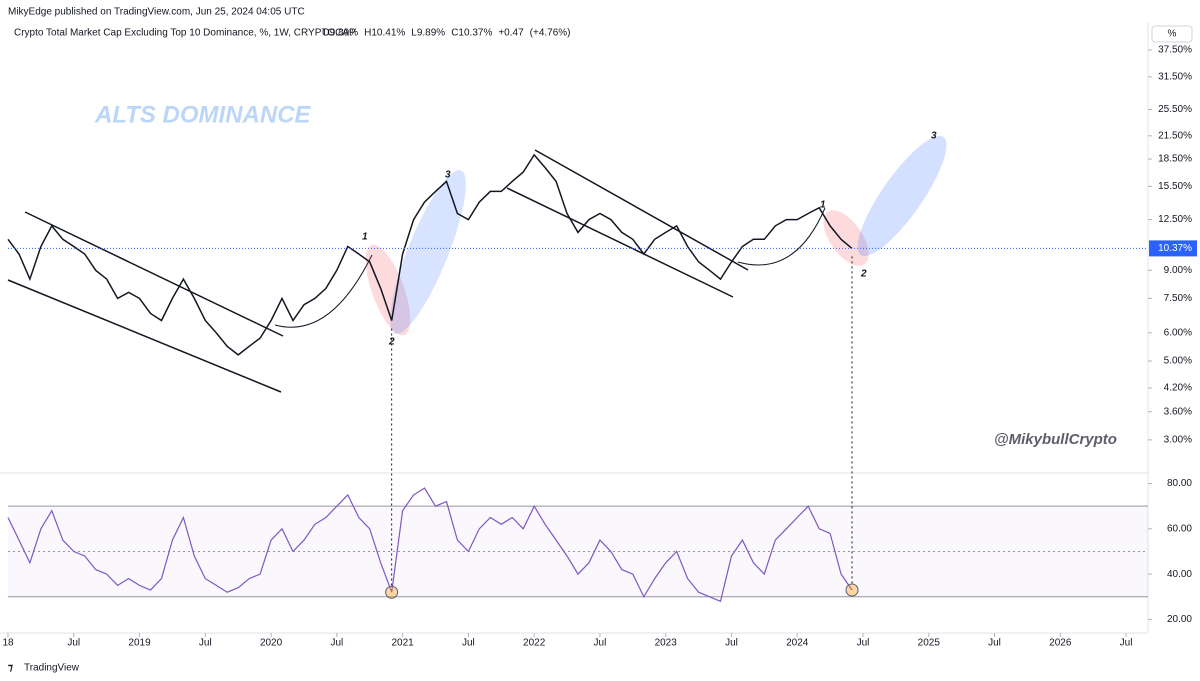  Describe the element at coordinates (1175, 159) in the screenshot. I see `y-tick-label: 18.50%` at that location.